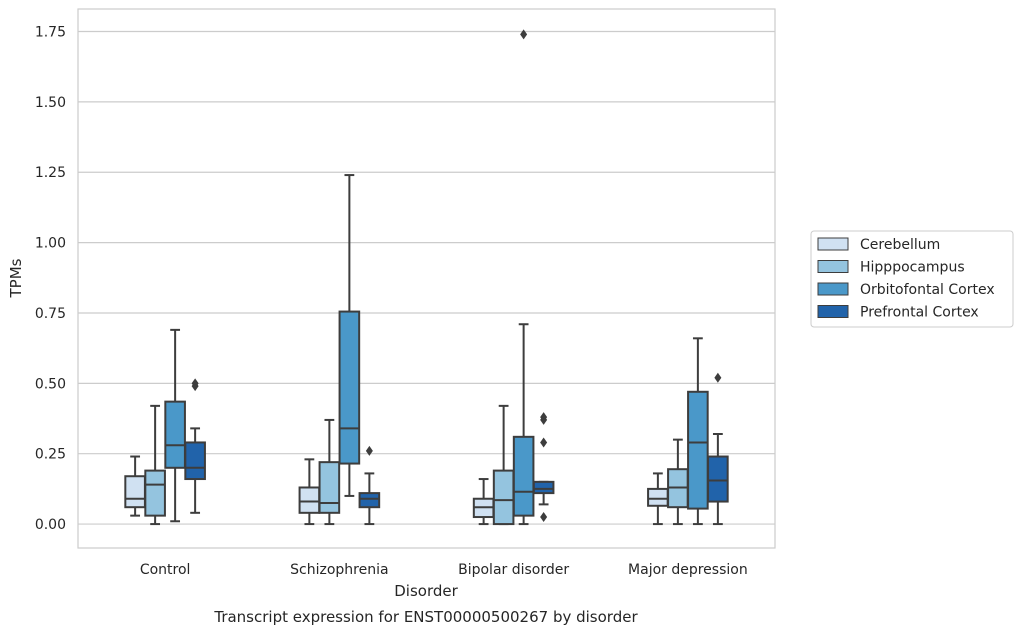  What do you see at coordinates (50, 314) in the screenshot?
I see `y-tick-label: 0.75` at bounding box center [50, 314].